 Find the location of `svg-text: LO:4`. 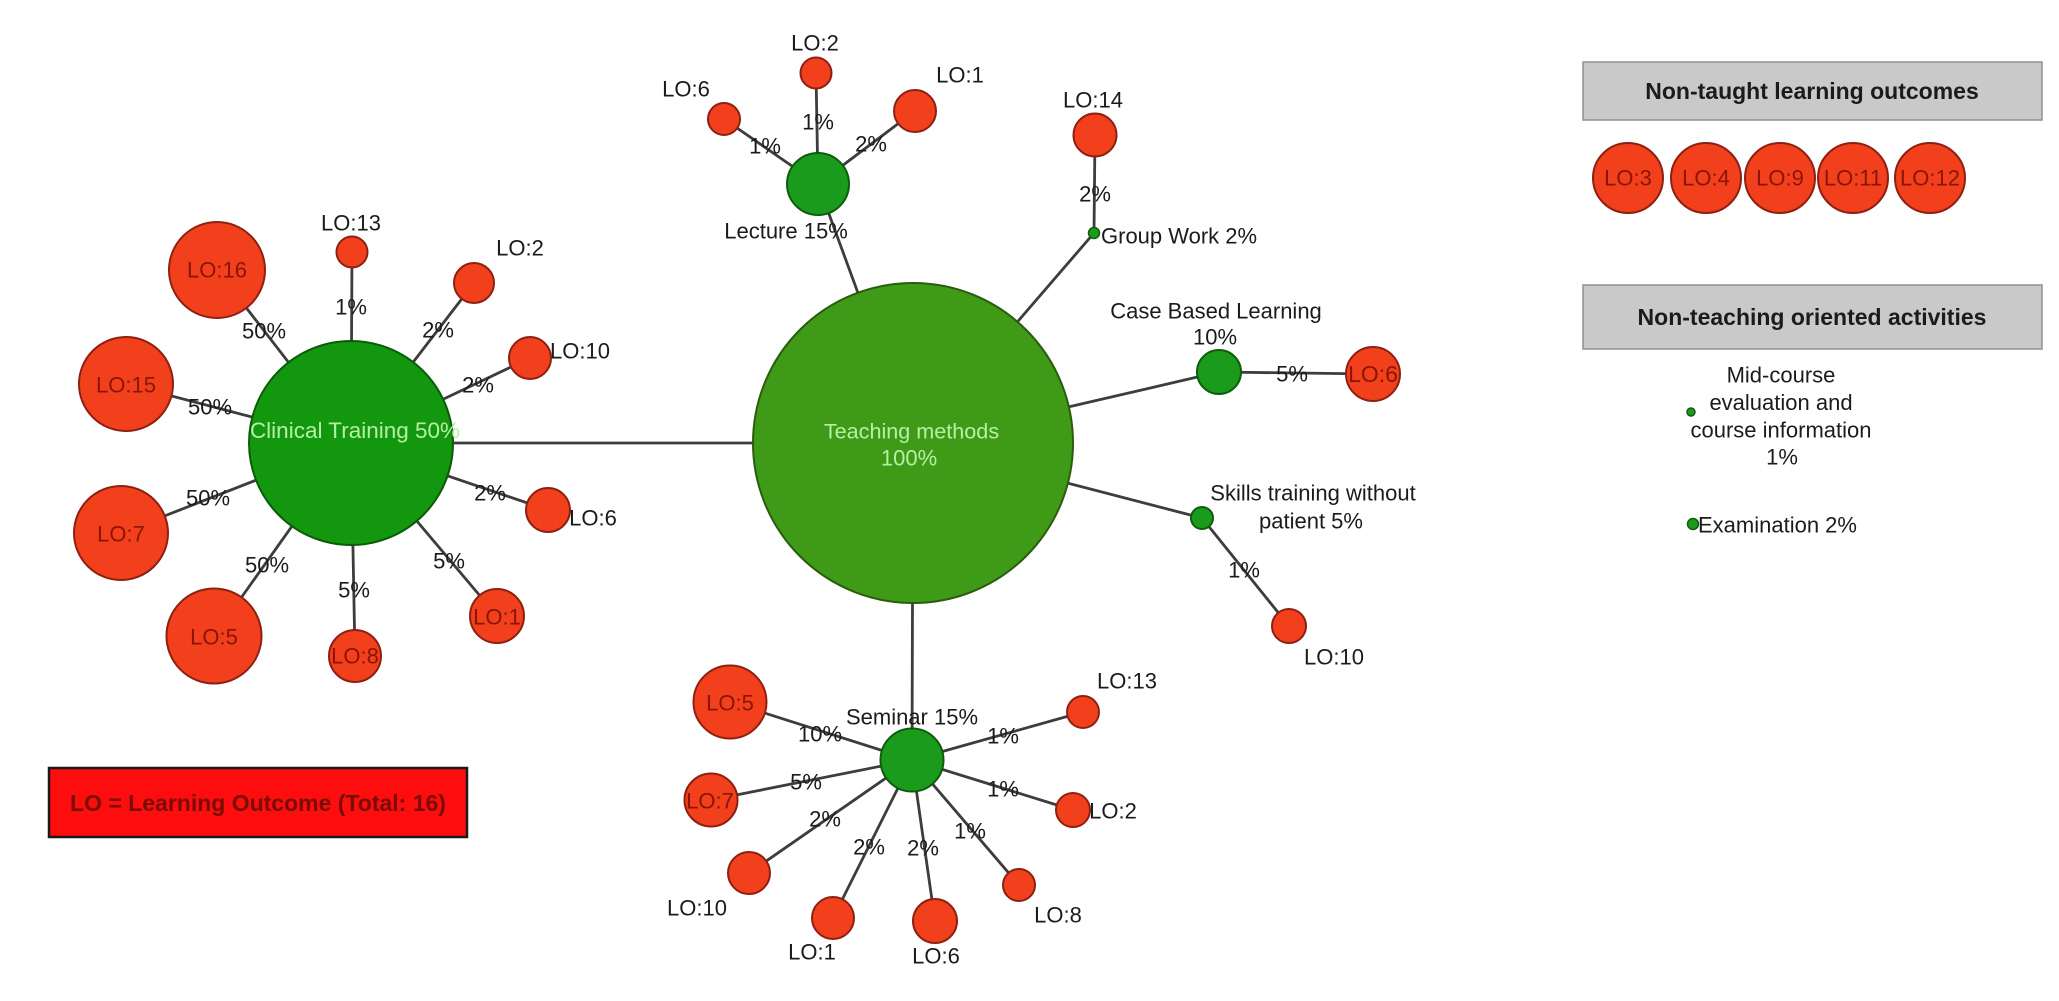

svg-text: LO:4 is located at coordinates (1706, 178).